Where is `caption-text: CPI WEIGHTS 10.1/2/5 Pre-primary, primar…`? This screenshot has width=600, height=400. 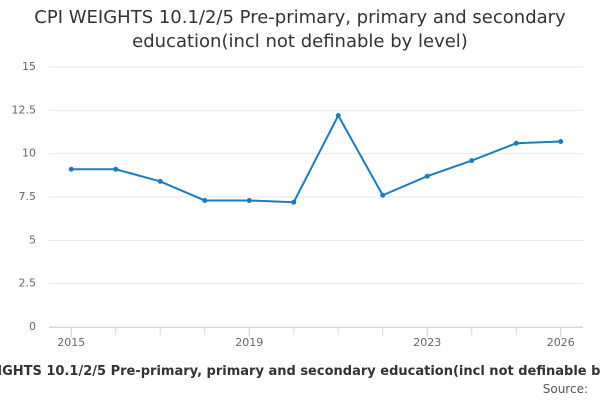 caption-text: CPI WEIGHTS 10.1/2/5 Pre-primary, primar… is located at coordinates (300, 371).